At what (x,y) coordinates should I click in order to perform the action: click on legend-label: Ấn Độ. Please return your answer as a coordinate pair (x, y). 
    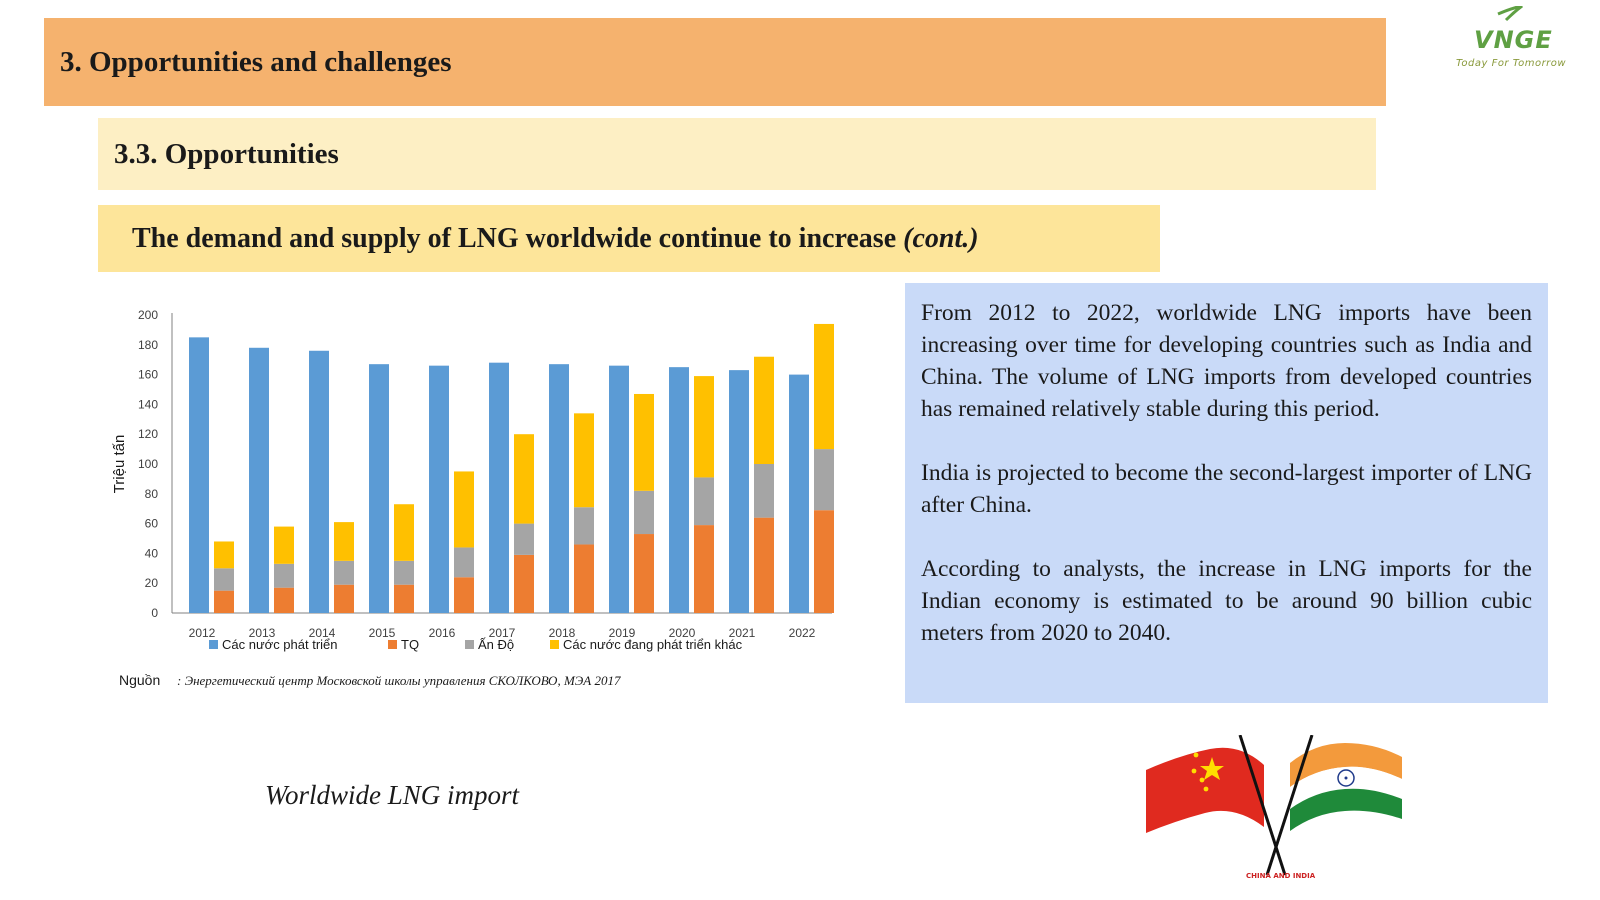
    Looking at the image, I should click on (496, 644).